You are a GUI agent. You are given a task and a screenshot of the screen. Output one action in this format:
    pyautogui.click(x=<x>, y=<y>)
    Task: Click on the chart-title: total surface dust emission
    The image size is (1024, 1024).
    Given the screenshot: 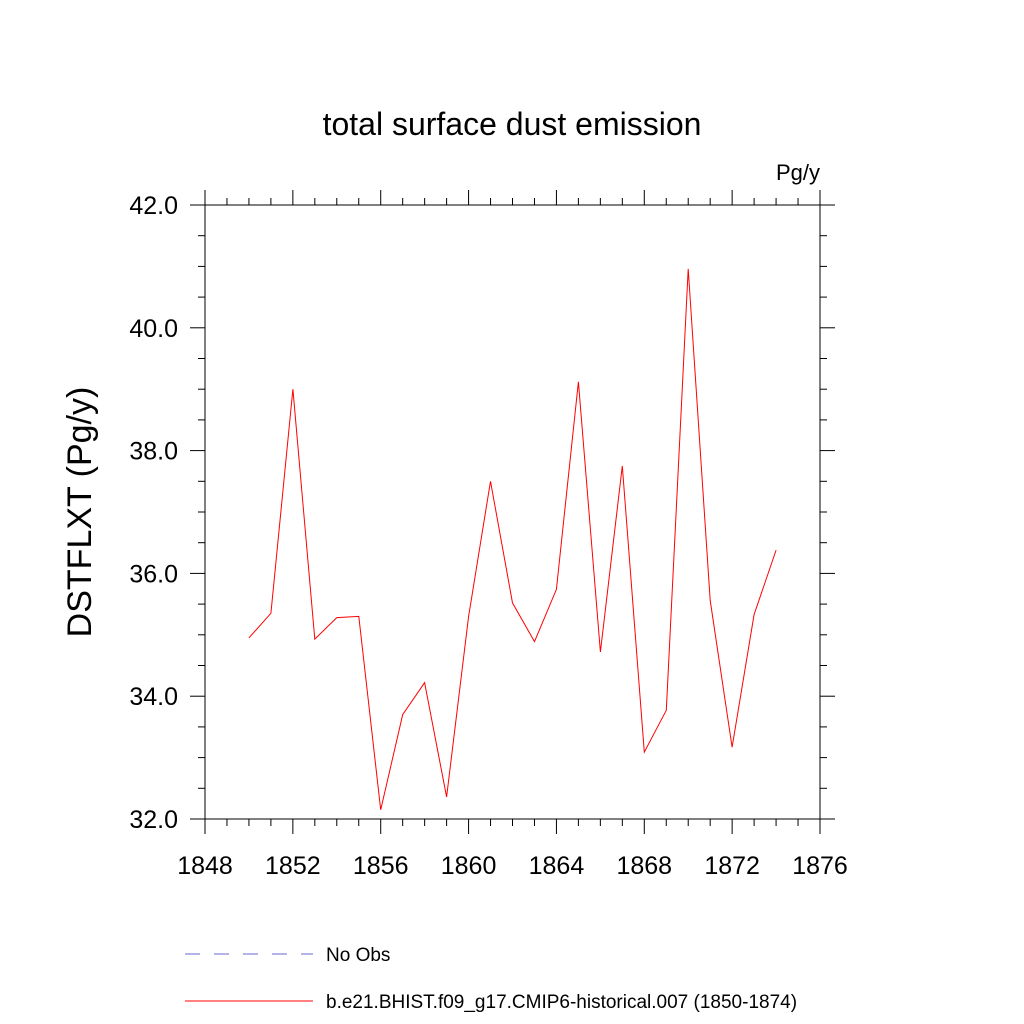 What is the action you would take?
    pyautogui.click(x=512, y=124)
    